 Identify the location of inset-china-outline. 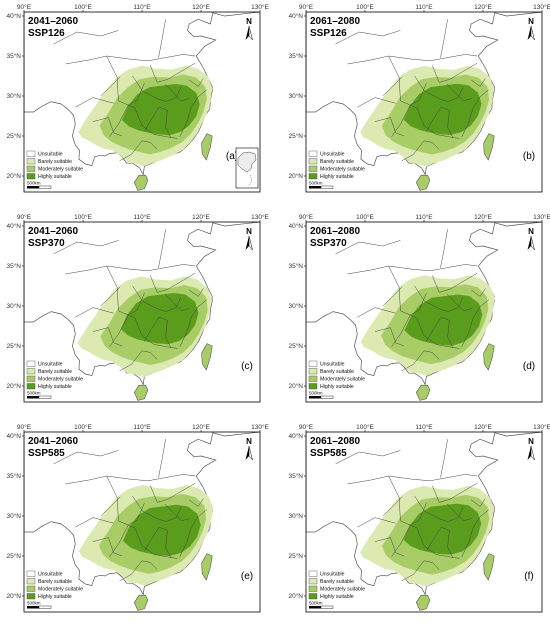
(247, 162).